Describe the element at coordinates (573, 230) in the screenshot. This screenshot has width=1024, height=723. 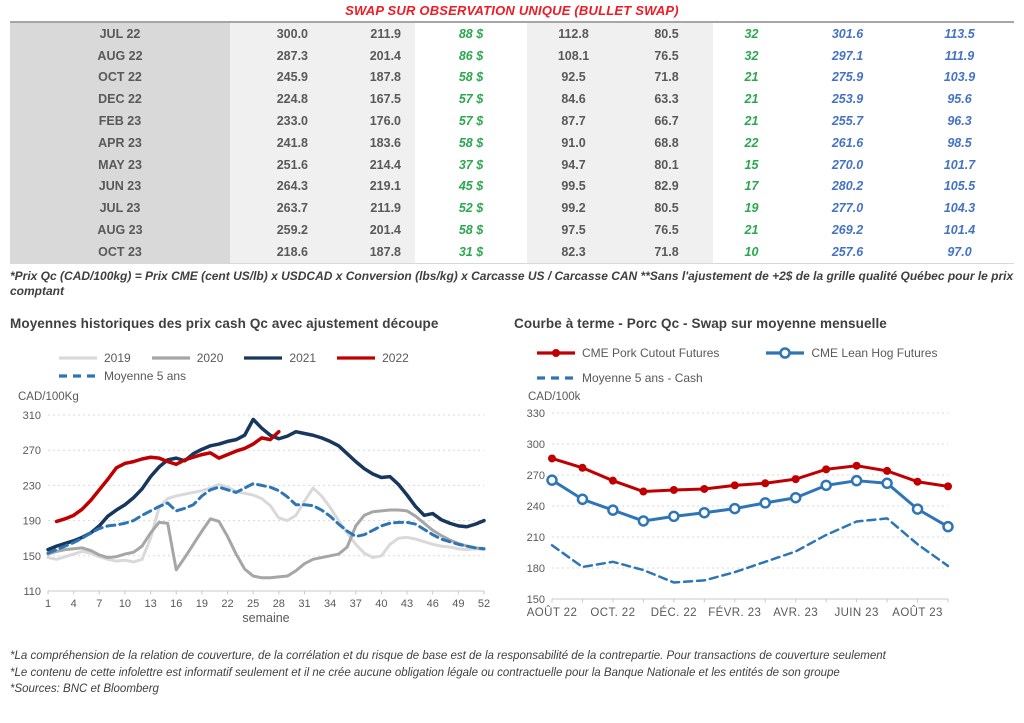
I see `table-cell: 97.5` at that location.